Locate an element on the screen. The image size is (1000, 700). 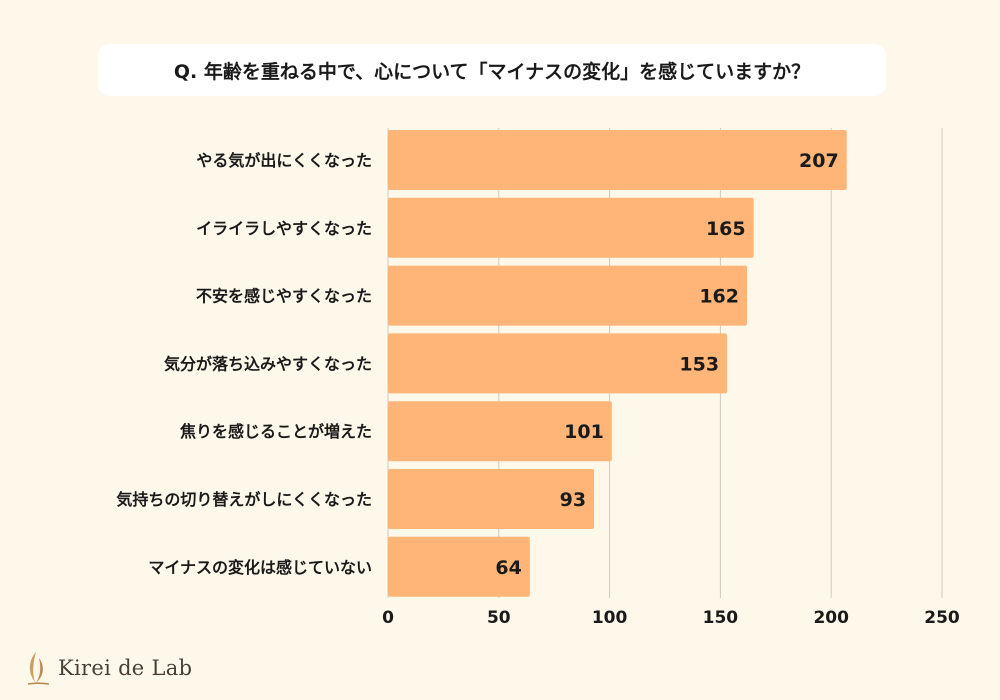
chart-title-box: Q. 年齢を重ねる中で、心について「マイナスの変化」を感じていますか？ is located at coordinates (492, 70).